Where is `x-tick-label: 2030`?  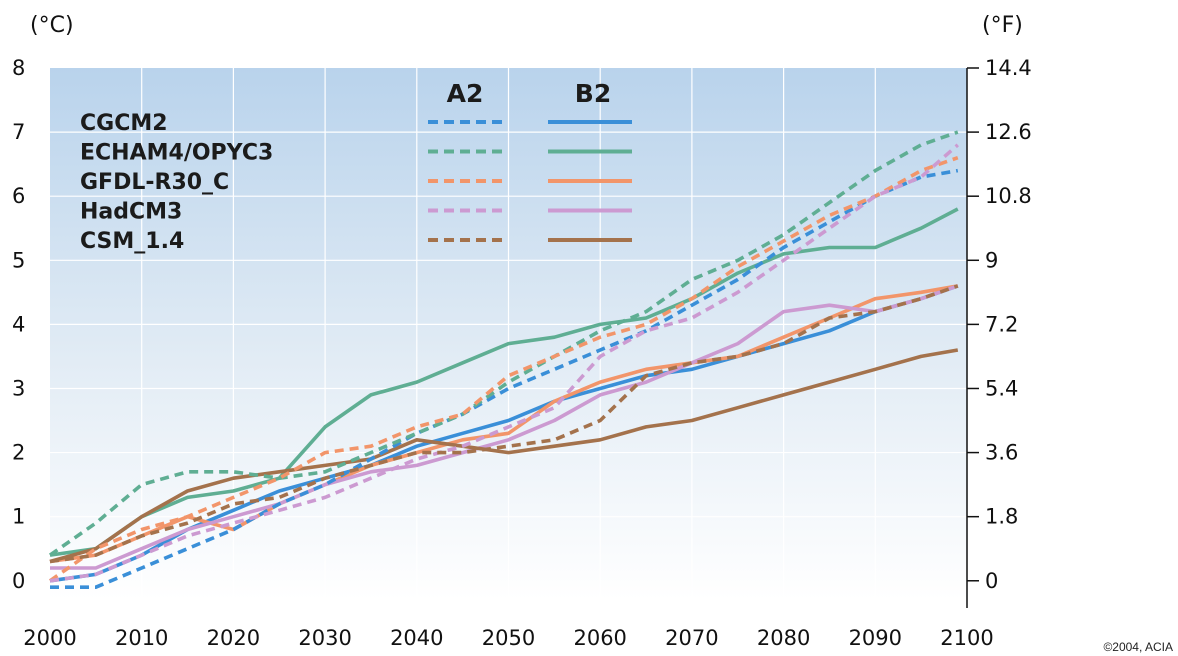
x-tick-label: 2030 is located at coordinates (324, 638).